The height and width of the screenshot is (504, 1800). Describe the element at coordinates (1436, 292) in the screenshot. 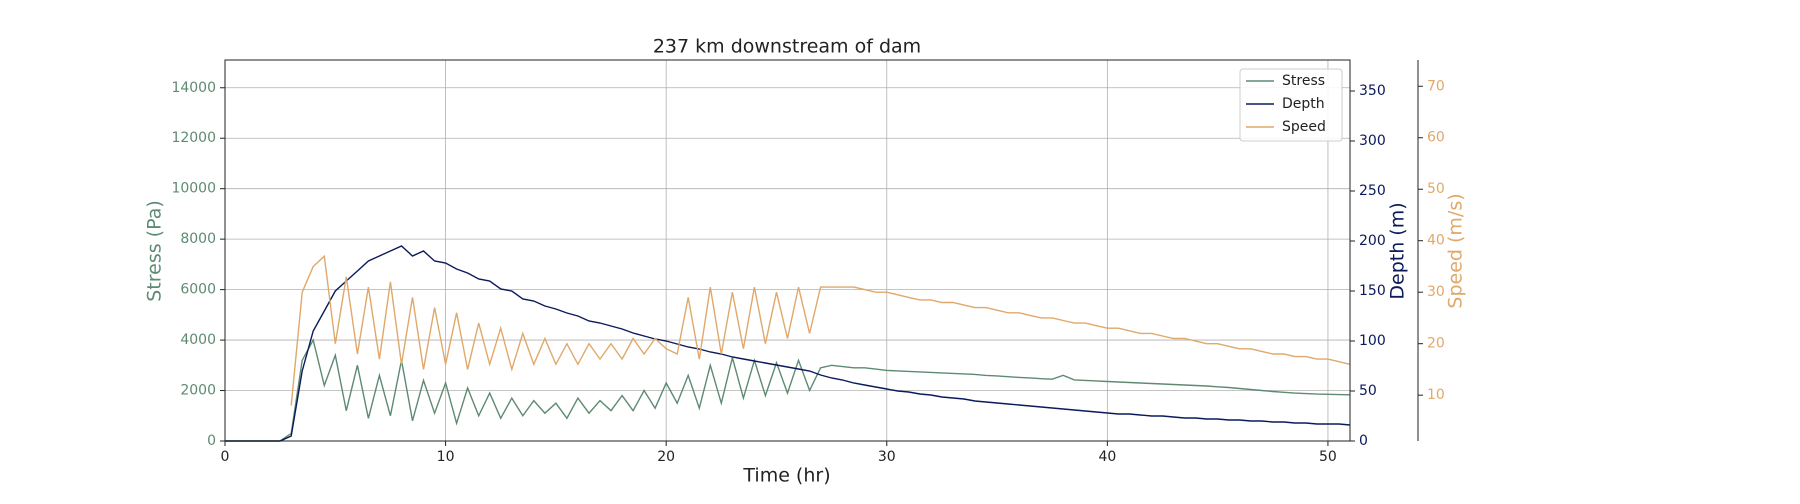

I see `y3-tick-label: 30` at that location.